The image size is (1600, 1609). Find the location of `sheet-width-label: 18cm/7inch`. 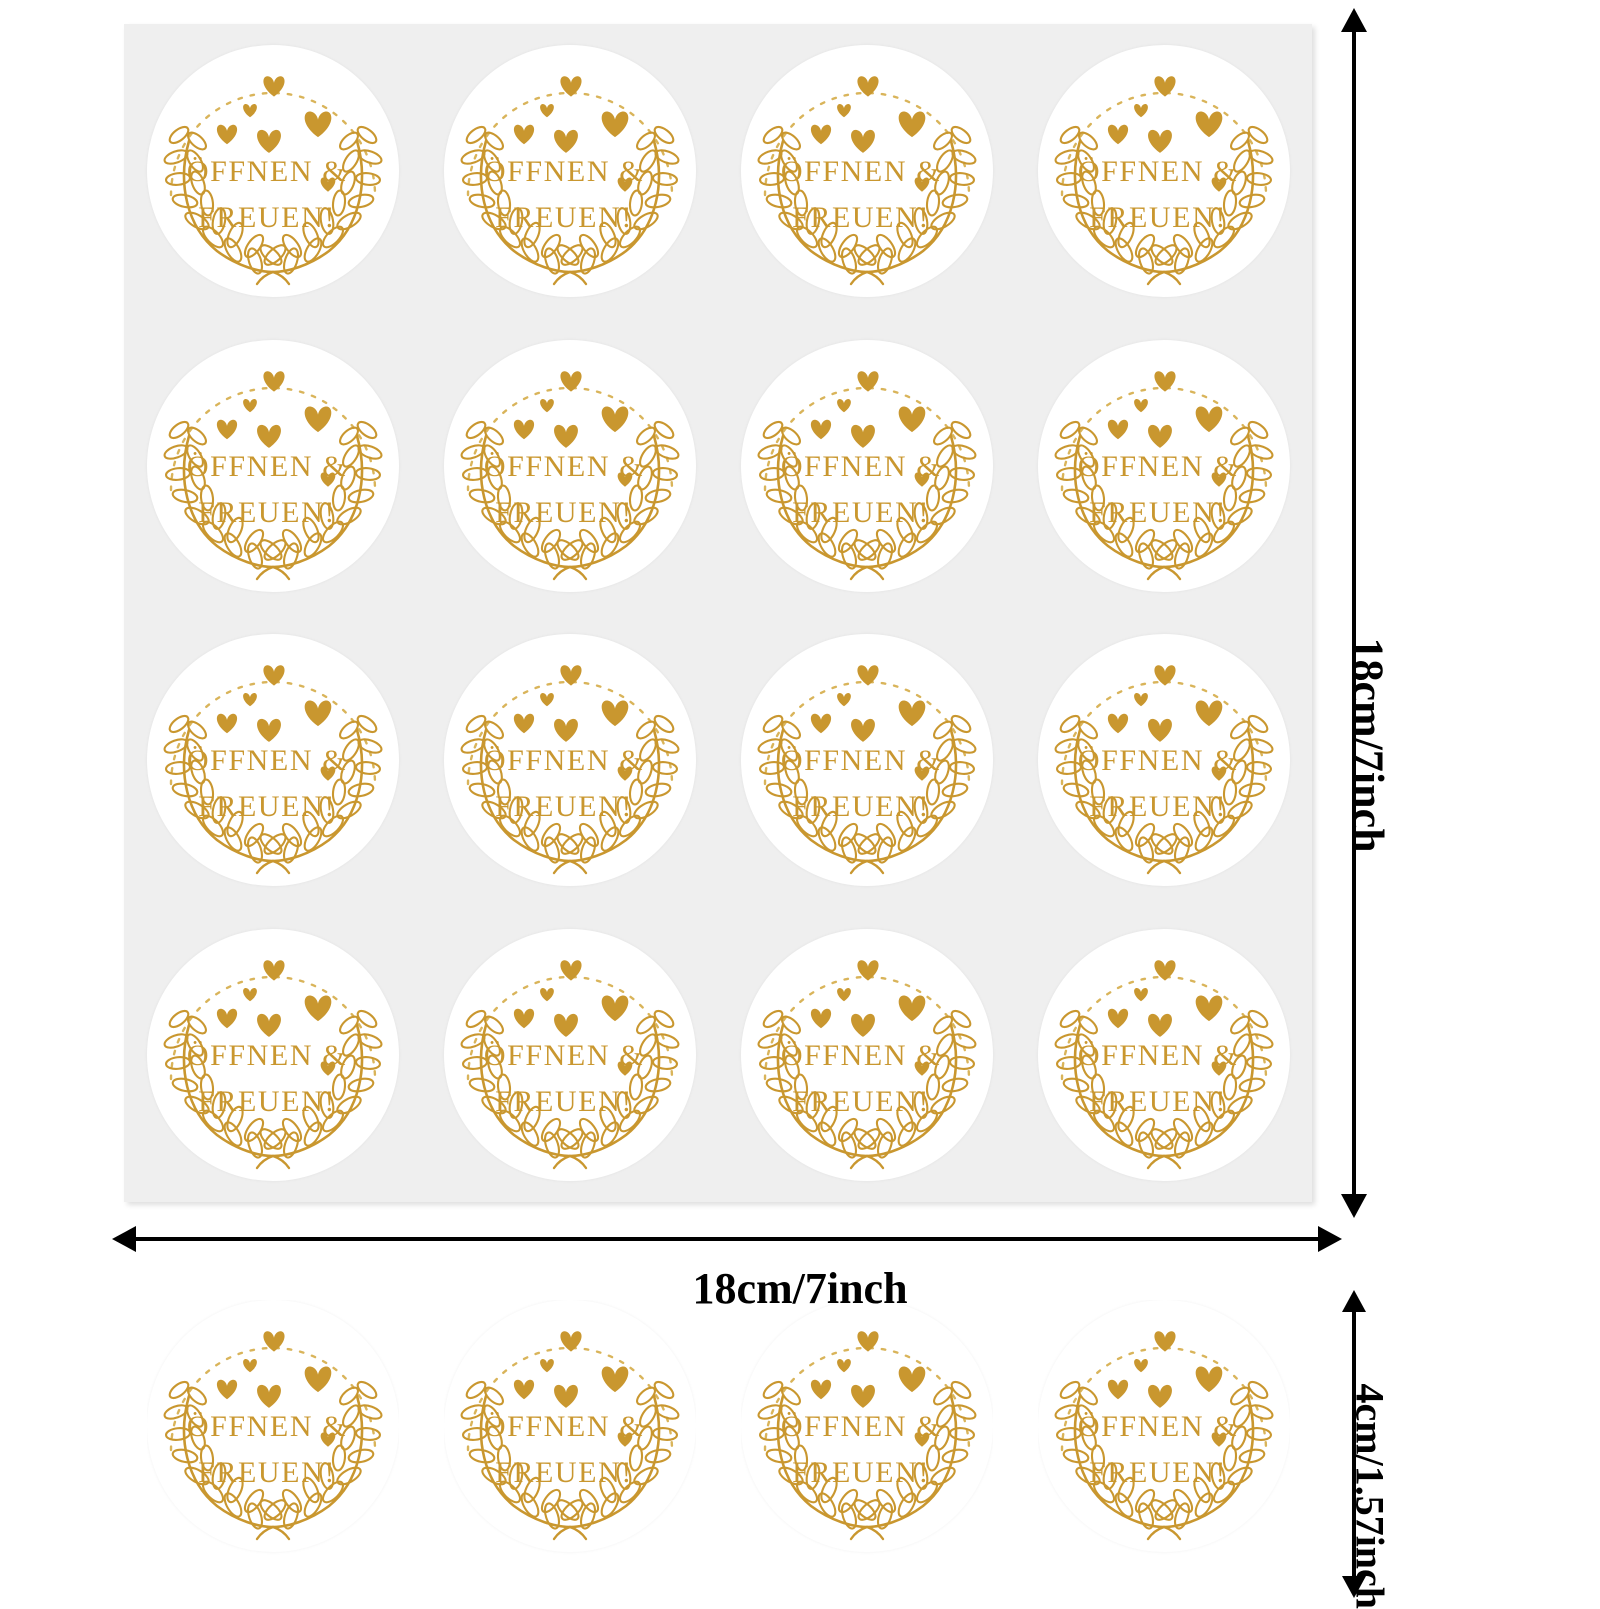

sheet-width-label: 18cm/7inch is located at coordinates (799, 1288).